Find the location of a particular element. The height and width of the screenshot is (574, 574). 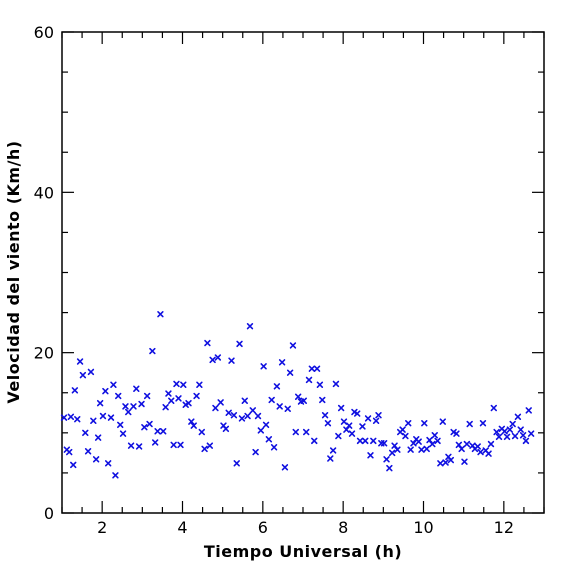

x-tick-label: 8 is located at coordinates (343, 527).